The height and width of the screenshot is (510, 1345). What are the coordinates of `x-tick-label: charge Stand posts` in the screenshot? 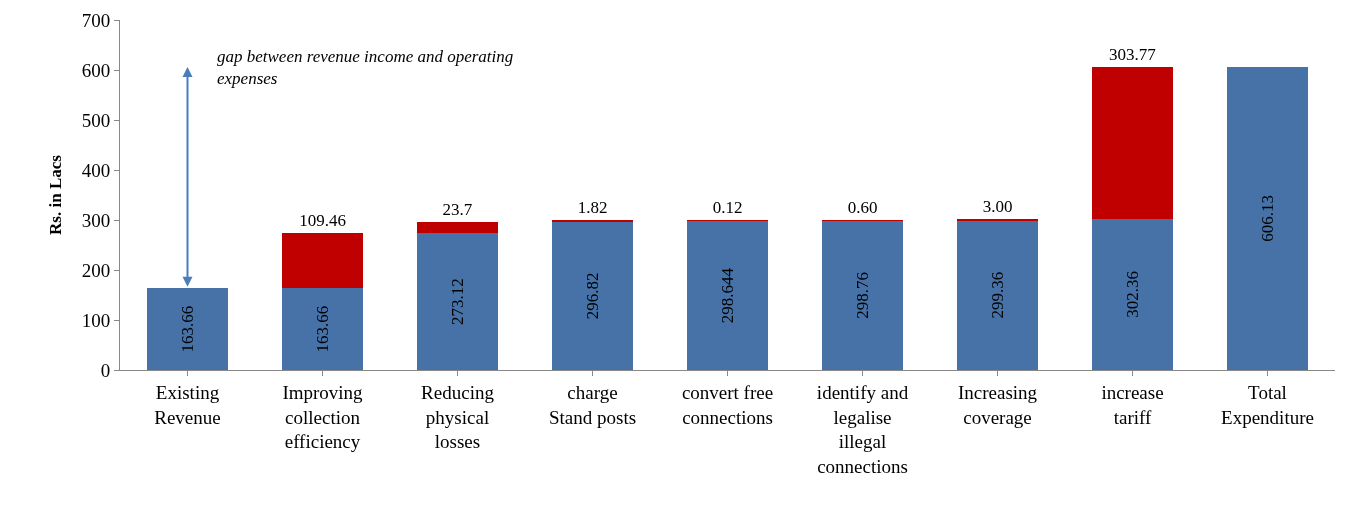 It's located at (592, 404).